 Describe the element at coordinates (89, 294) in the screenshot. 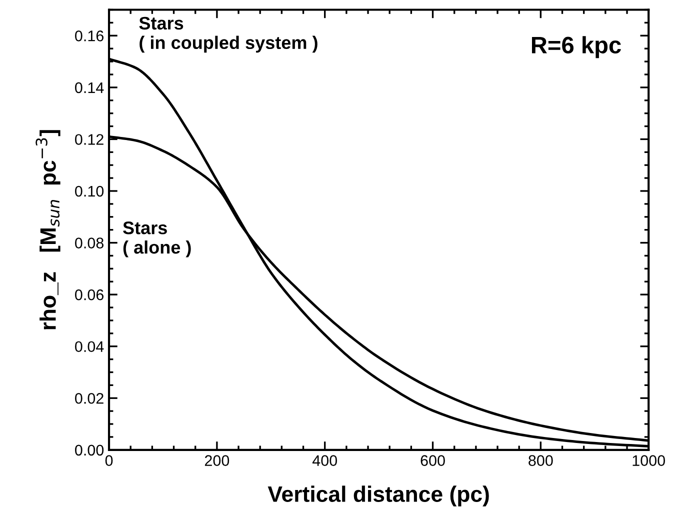

I see `y-tick-label: 0.06` at that location.